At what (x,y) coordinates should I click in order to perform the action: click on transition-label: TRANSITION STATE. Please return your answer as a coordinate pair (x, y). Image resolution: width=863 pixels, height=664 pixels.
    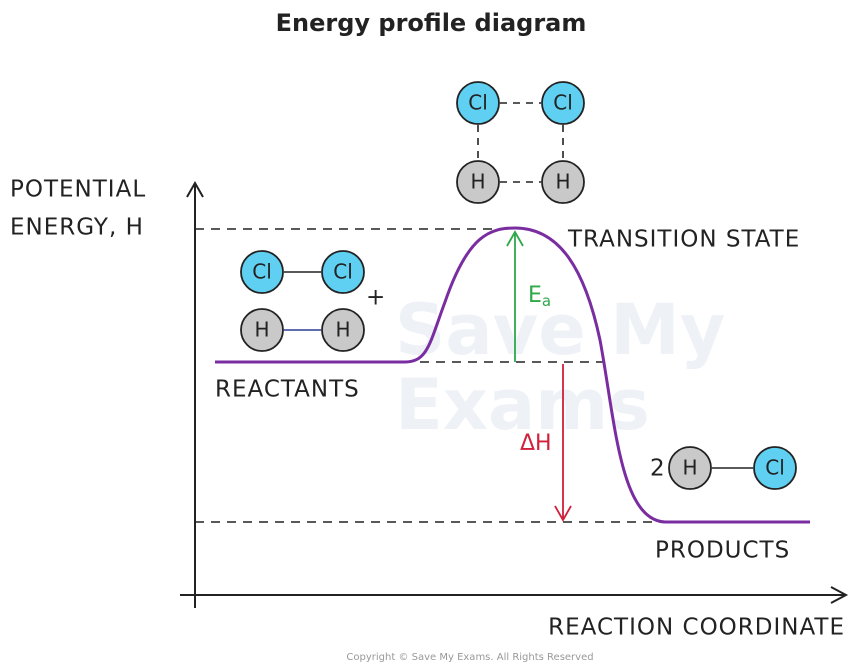
    Looking at the image, I should click on (683, 240).